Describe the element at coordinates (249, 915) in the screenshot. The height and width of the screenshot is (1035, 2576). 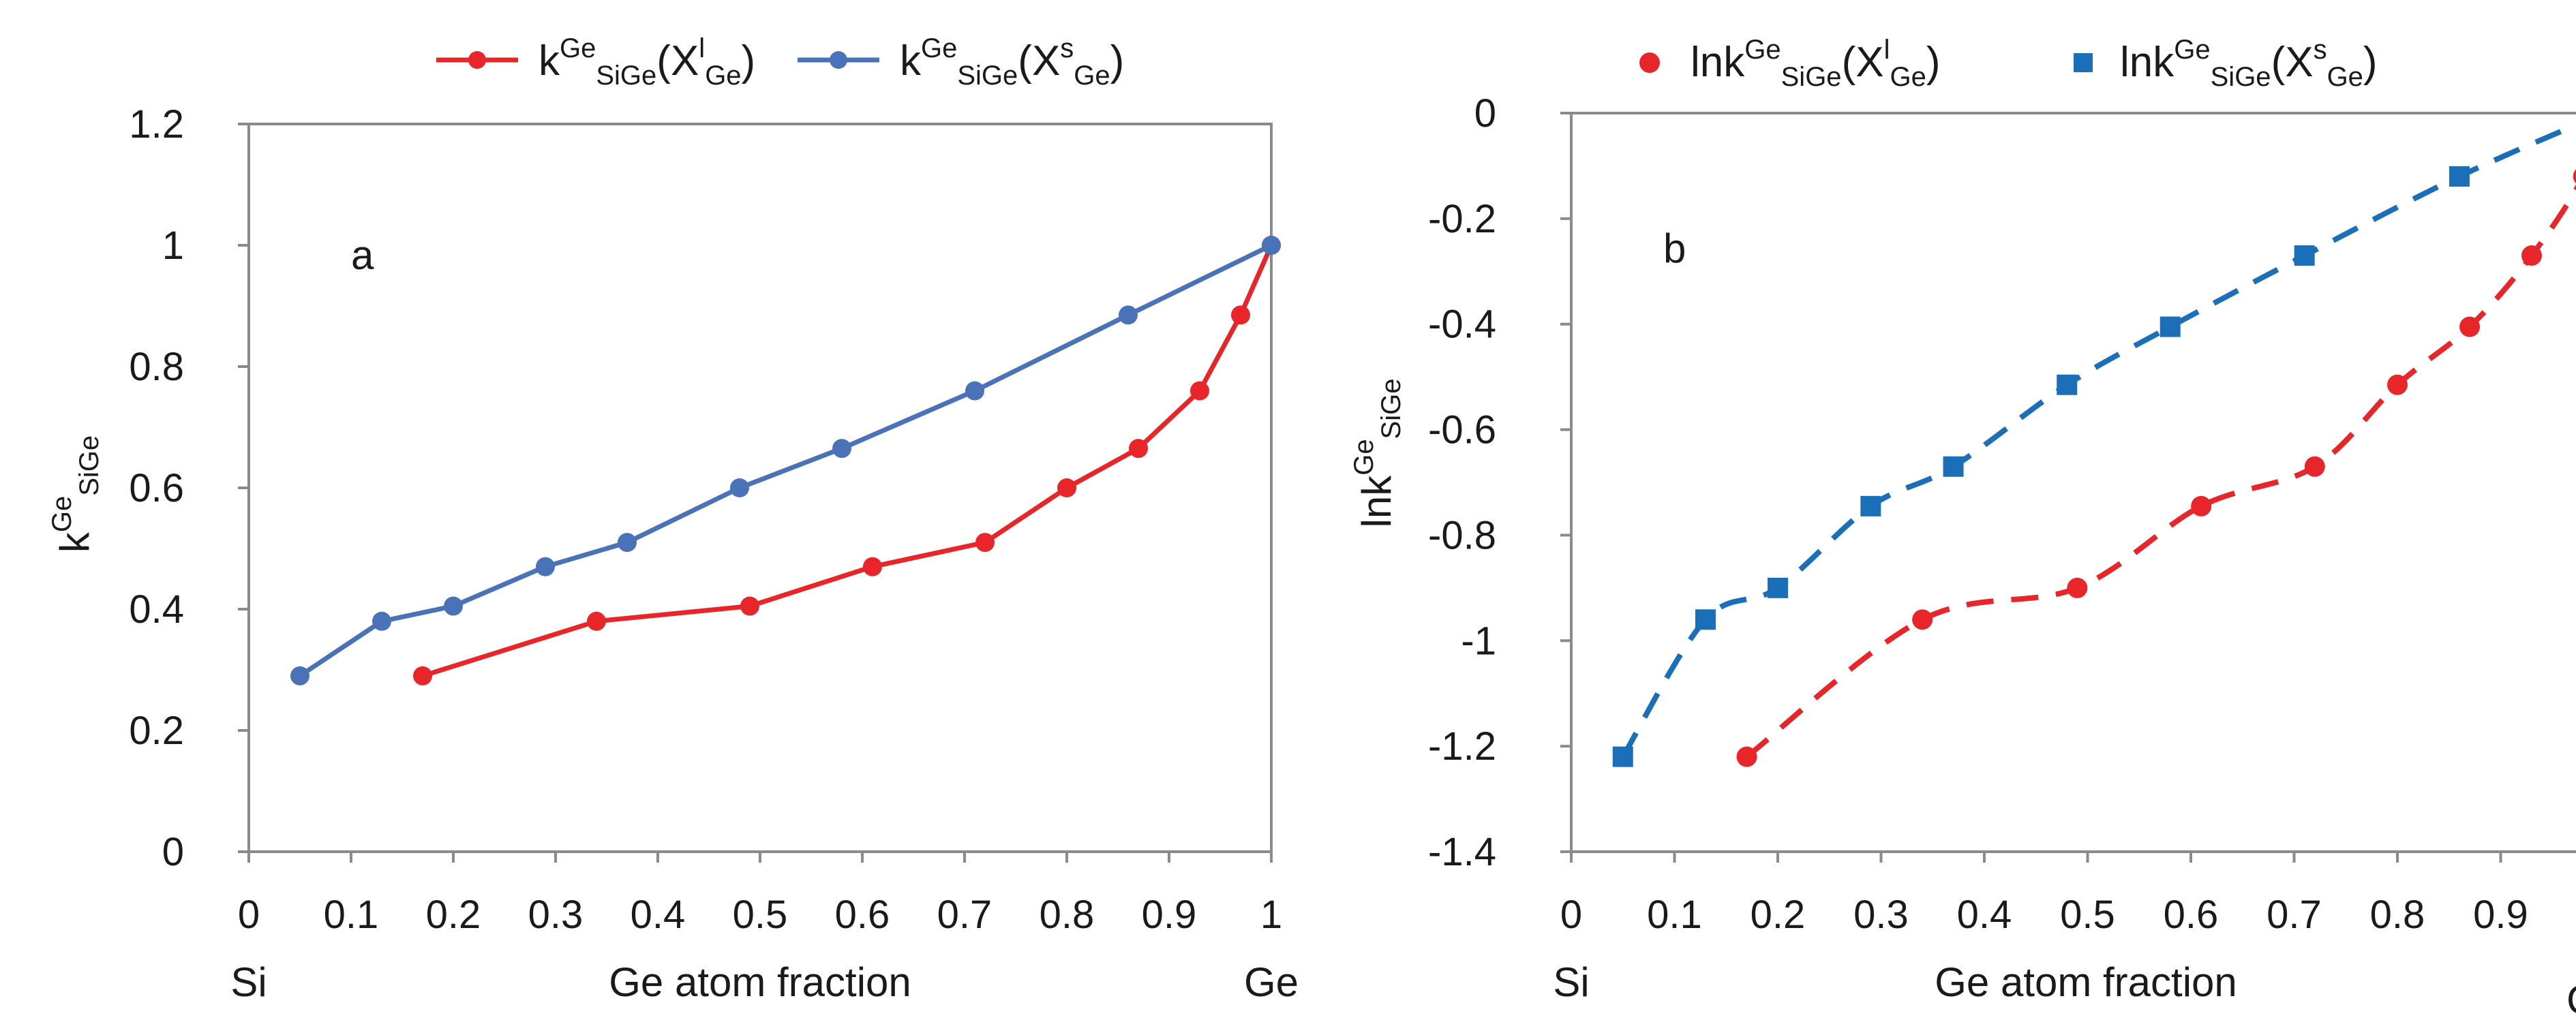
I see `a-x-tick-label: 0` at that location.